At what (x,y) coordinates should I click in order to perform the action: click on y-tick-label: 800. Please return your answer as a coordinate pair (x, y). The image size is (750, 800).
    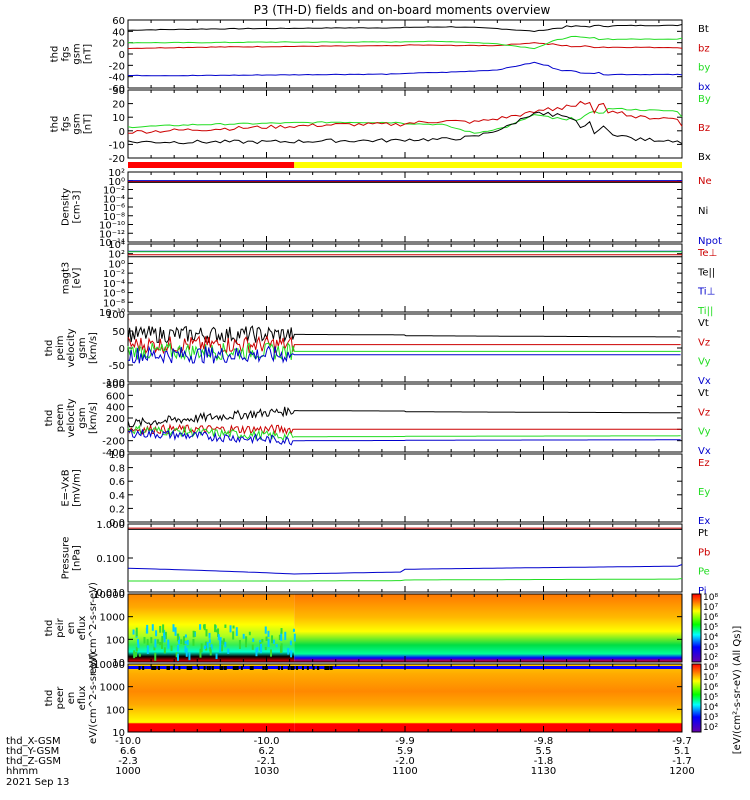
    Looking at the image, I should click on (115, 385).